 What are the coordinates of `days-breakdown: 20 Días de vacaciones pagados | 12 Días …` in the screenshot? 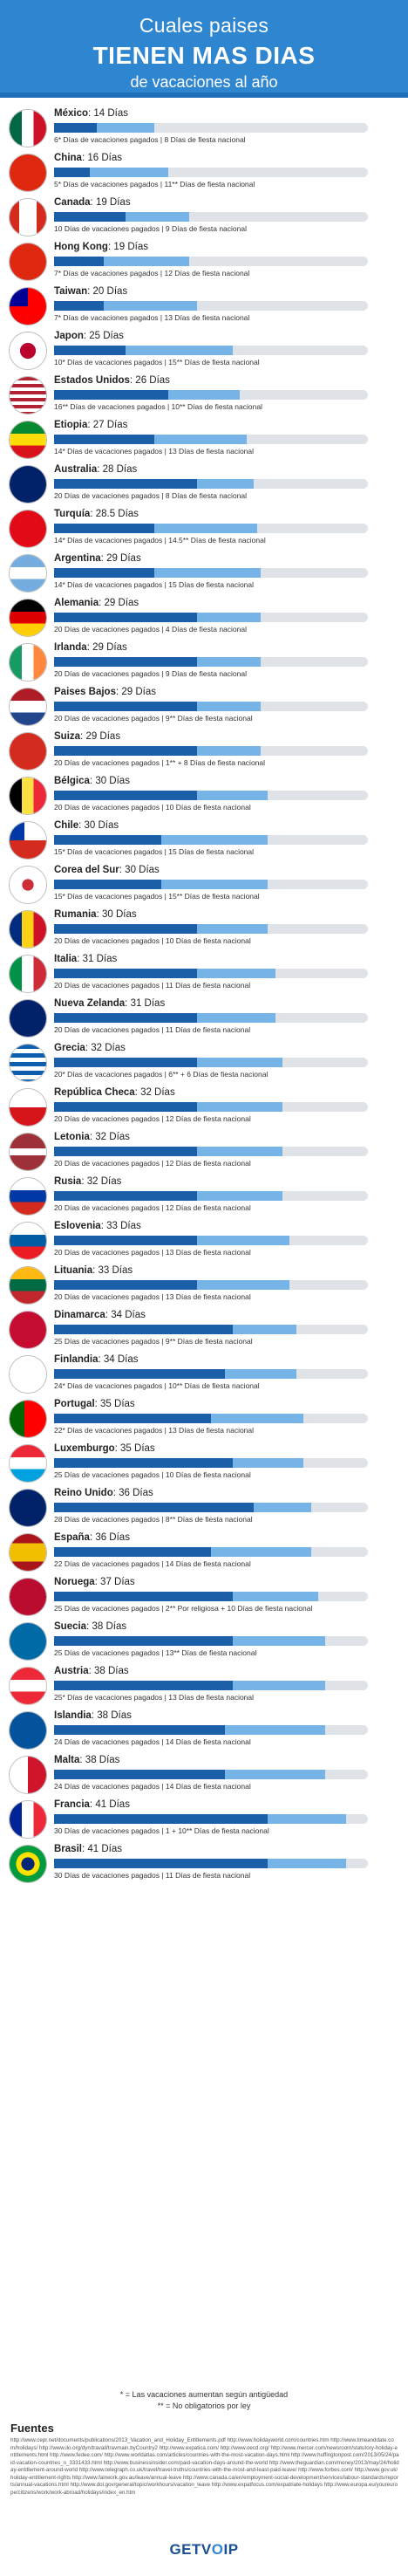 It's located at (152, 1163).